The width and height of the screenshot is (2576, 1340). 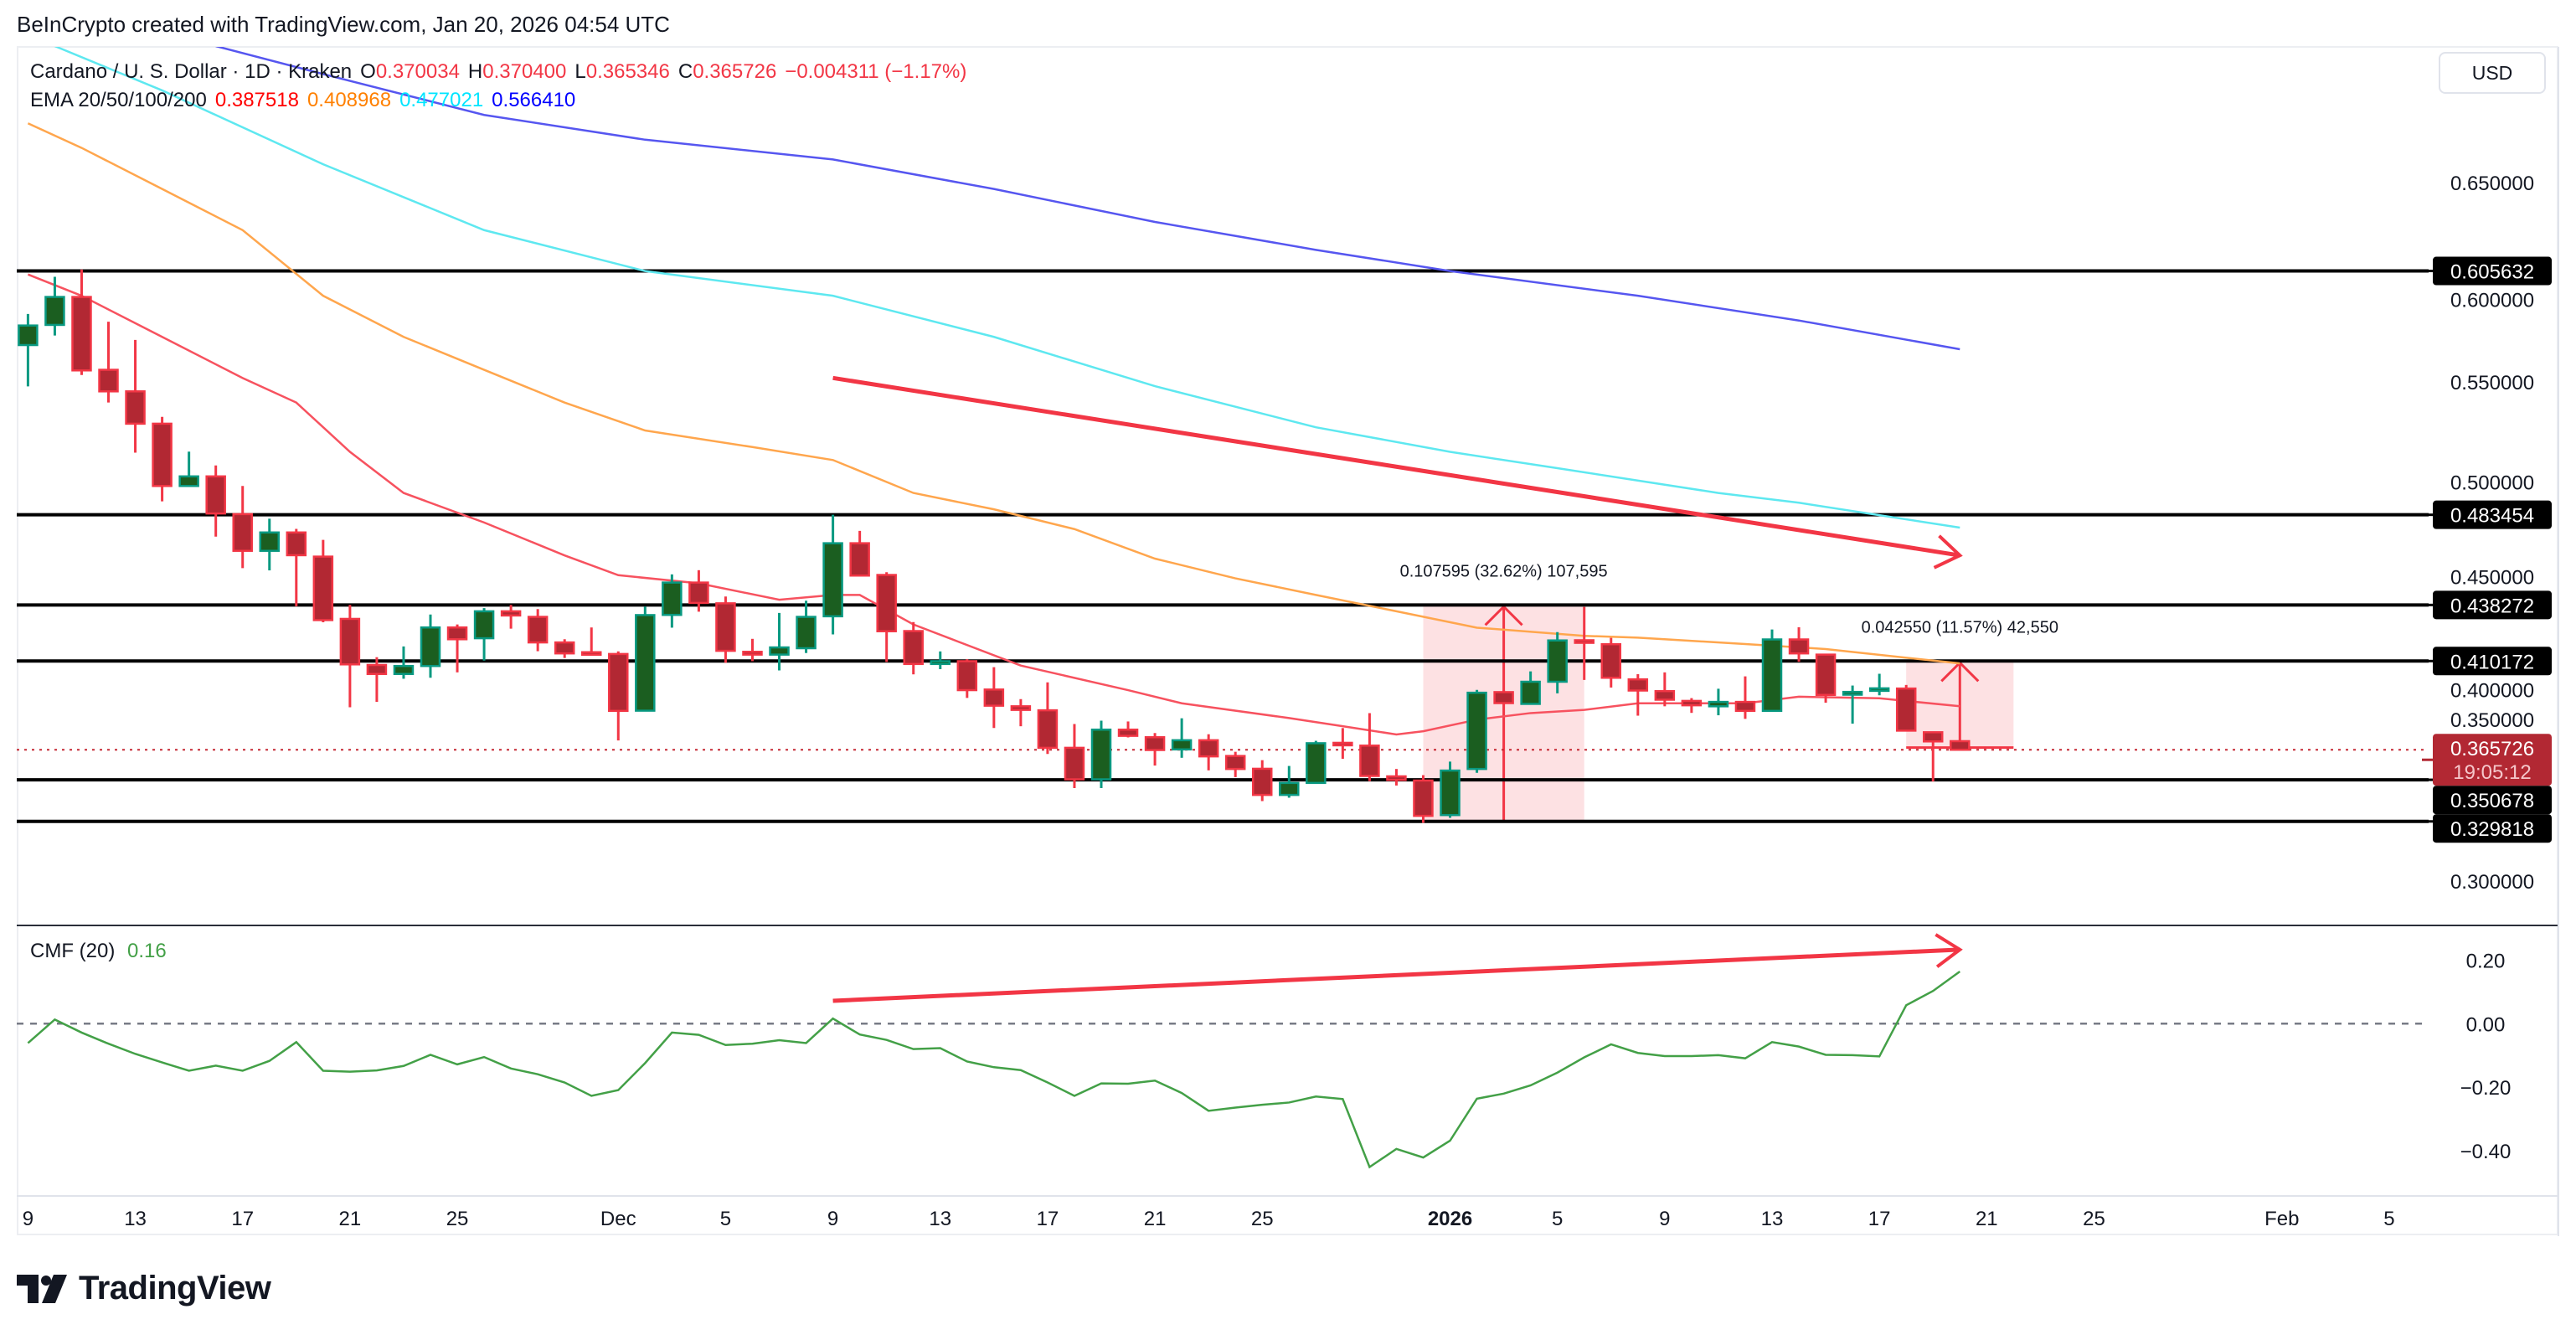 What do you see at coordinates (98, 951) in the screenshot?
I see `cmf-legend: CMF (20) 0.16` at bounding box center [98, 951].